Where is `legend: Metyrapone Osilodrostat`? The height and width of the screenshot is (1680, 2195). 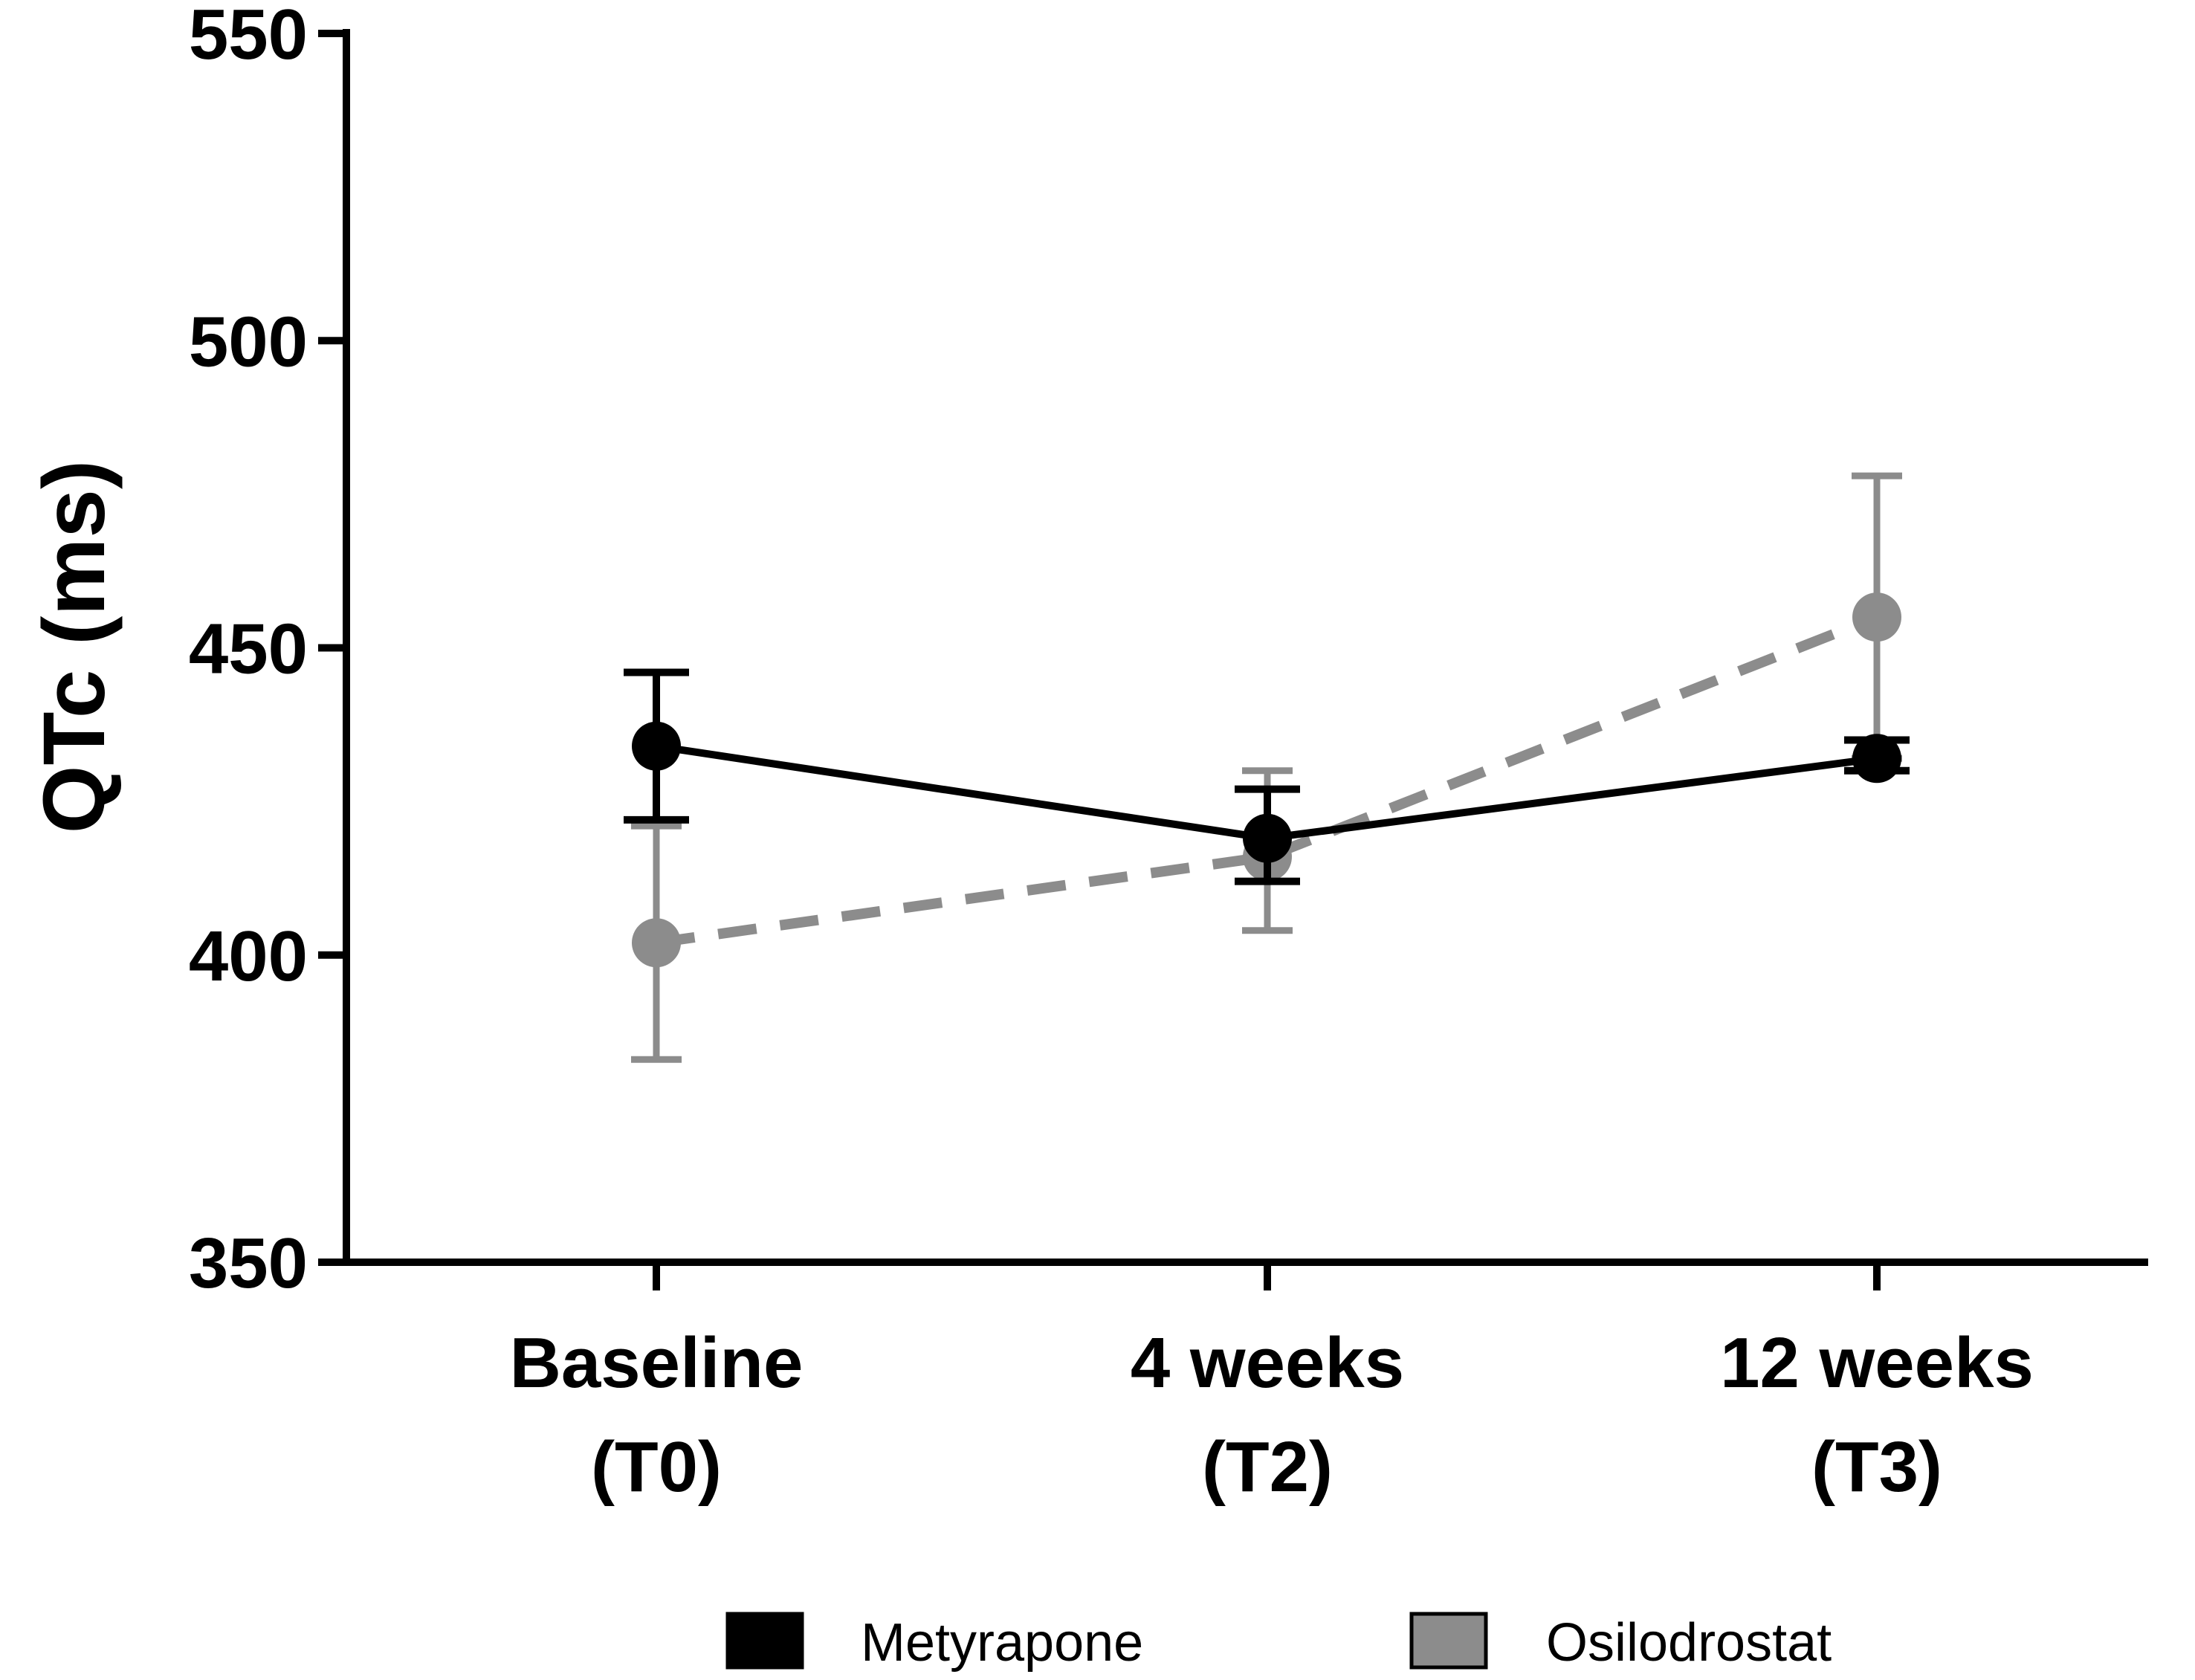
legend: Metyrapone Osilodrostat is located at coordinates (1278, 1643).